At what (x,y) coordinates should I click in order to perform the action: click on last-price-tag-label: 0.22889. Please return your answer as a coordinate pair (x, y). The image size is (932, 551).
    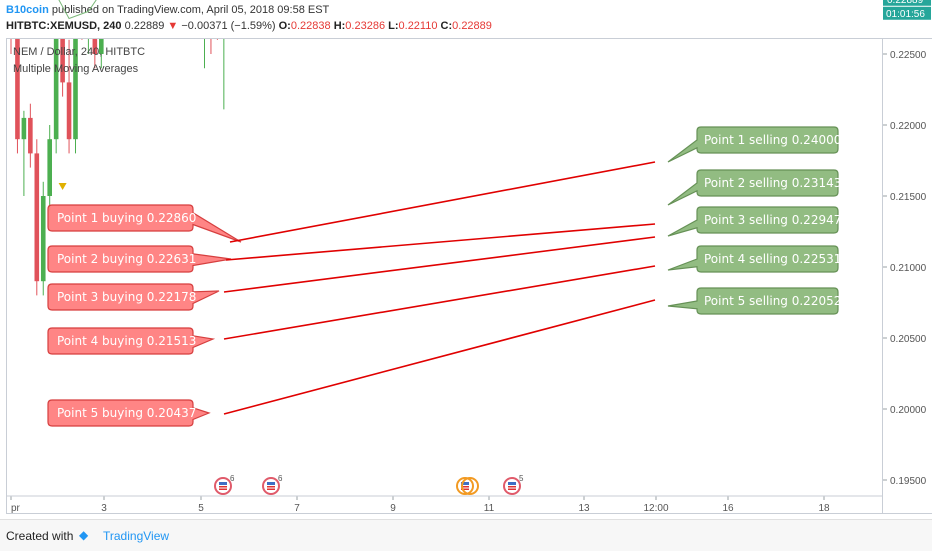
    Looking at the image, I should click on (905, 3).